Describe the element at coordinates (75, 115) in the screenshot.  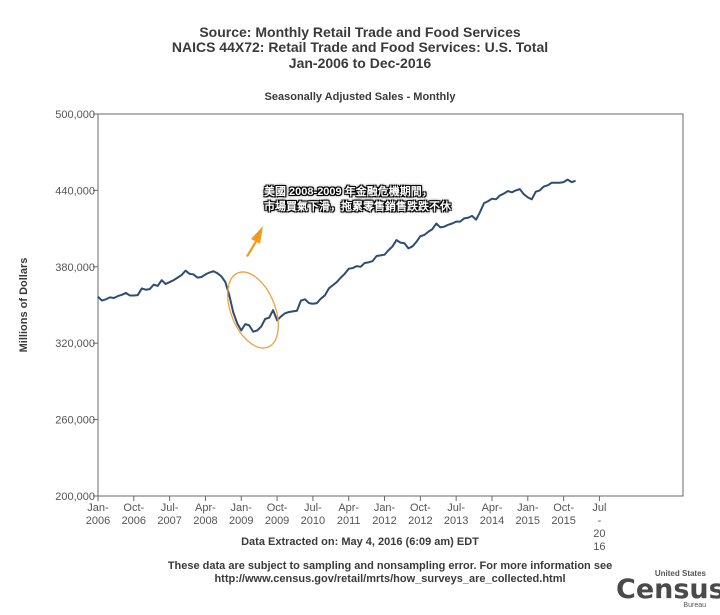
I see `y-tick-label: 500,000` at that location.